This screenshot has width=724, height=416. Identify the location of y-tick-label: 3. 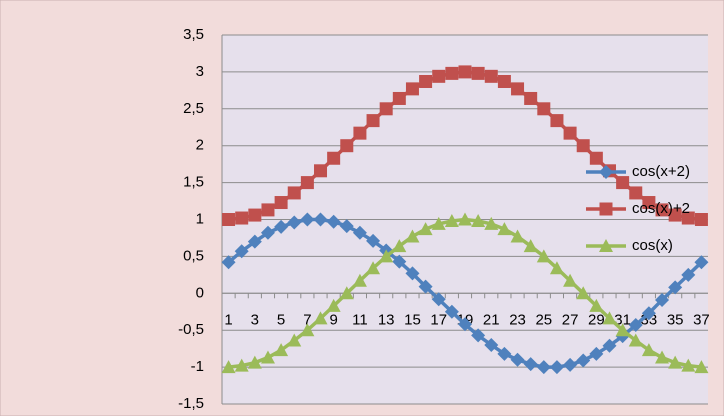
(200, 71).